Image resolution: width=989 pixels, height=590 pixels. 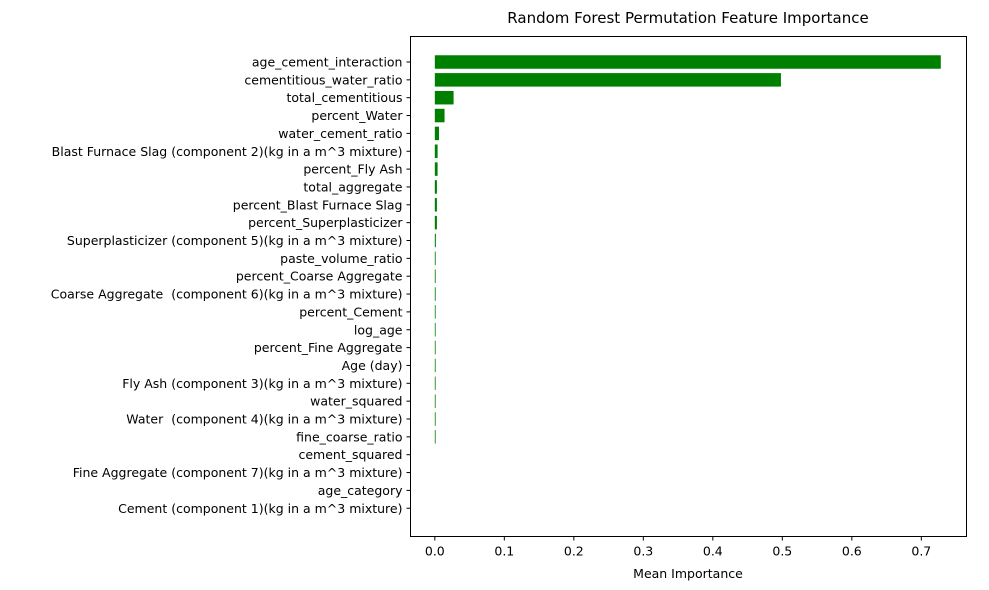 What do you see at coordinates (504, 551) in the screenshot?
I see `x-tick-label: 0.1` at bounding box center [504, 551].